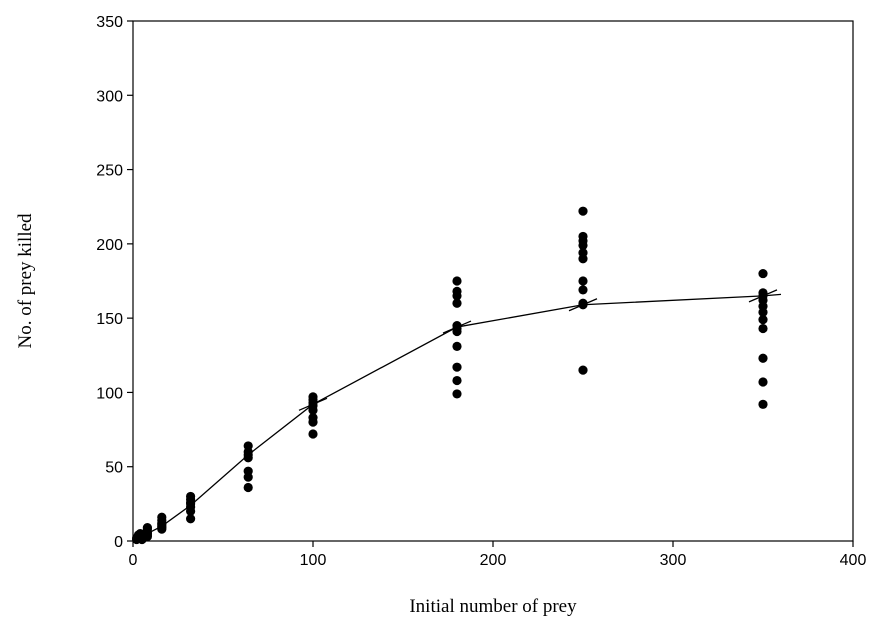  Describe the element at coordinates (109, 171) in the screenshot. I see `y-tick-label: 250` at that location.